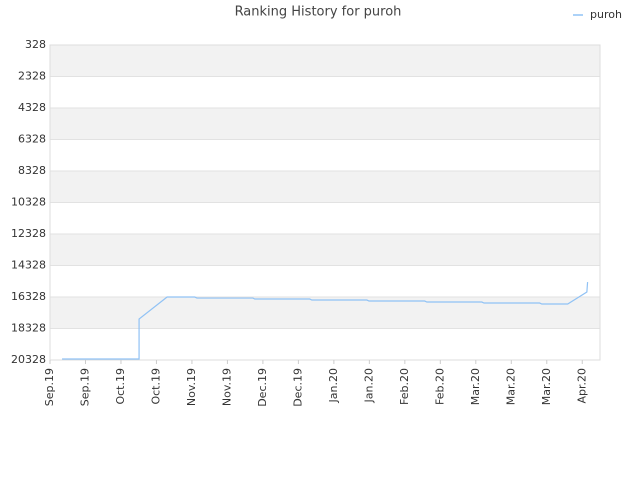 This screenshot has height=484, width=640. I want to click on x-tick-label: Apr.20, so click(581, 386).